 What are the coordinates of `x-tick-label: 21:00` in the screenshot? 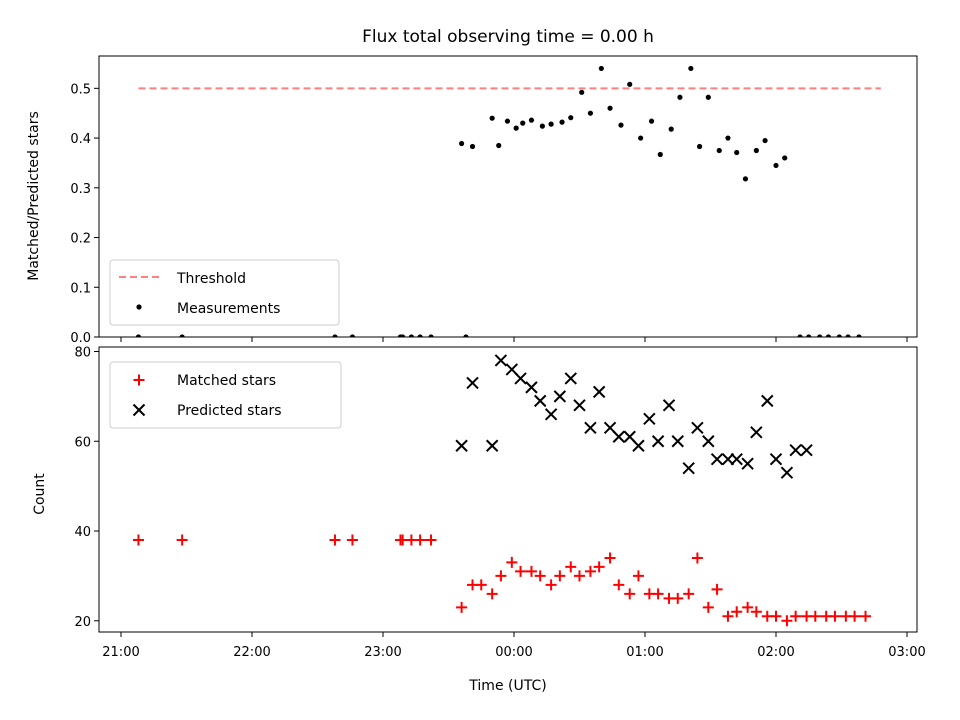 It's located at (120, 652).